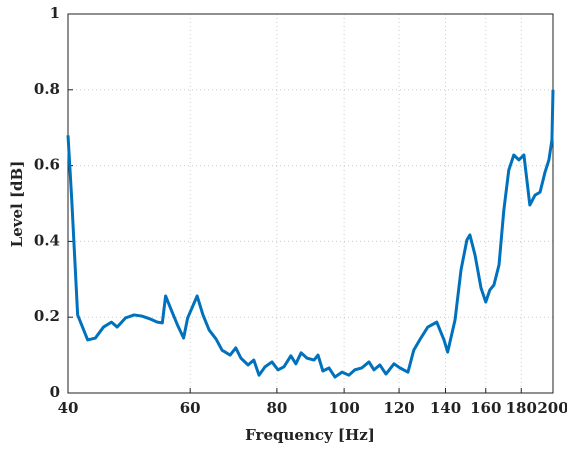  Describe the element at coordinates (485, 408) in the screenshot. I see `x-tick-label: 160` at that location.